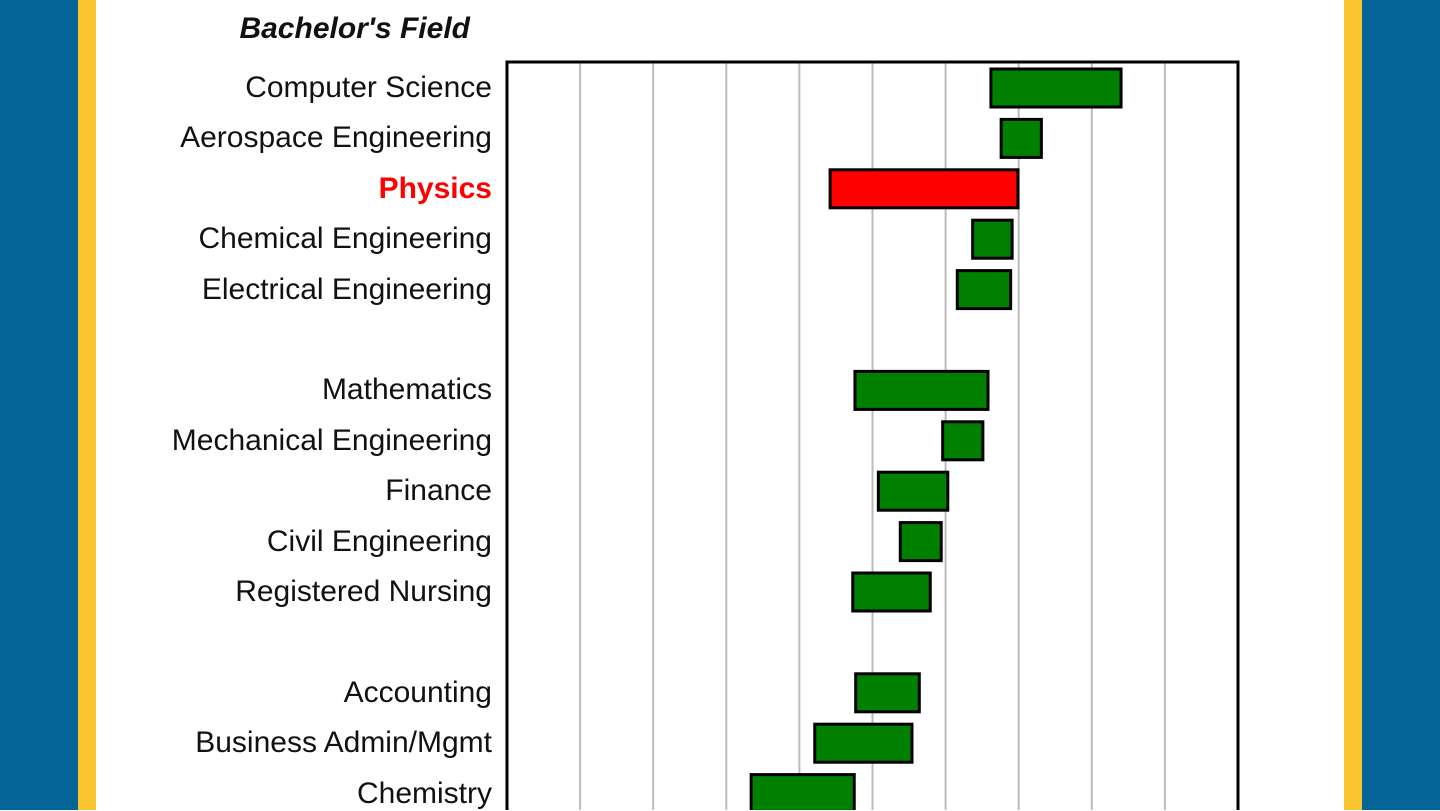 The image size is (1440, 811). What do you see at coordinates (992, 239) in the screenshot?
I see `bar-chemical-engineering` at bounding box center [992, 239].